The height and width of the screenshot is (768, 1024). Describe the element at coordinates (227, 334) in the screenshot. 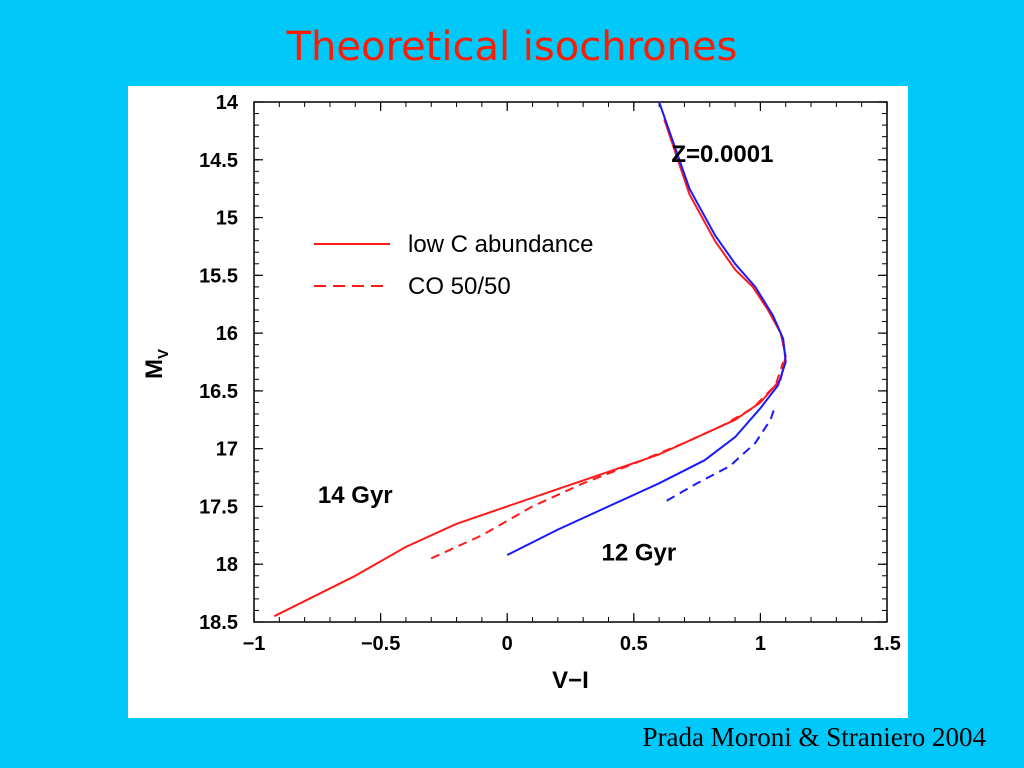

I see `y-tick-label: 16` at that location.